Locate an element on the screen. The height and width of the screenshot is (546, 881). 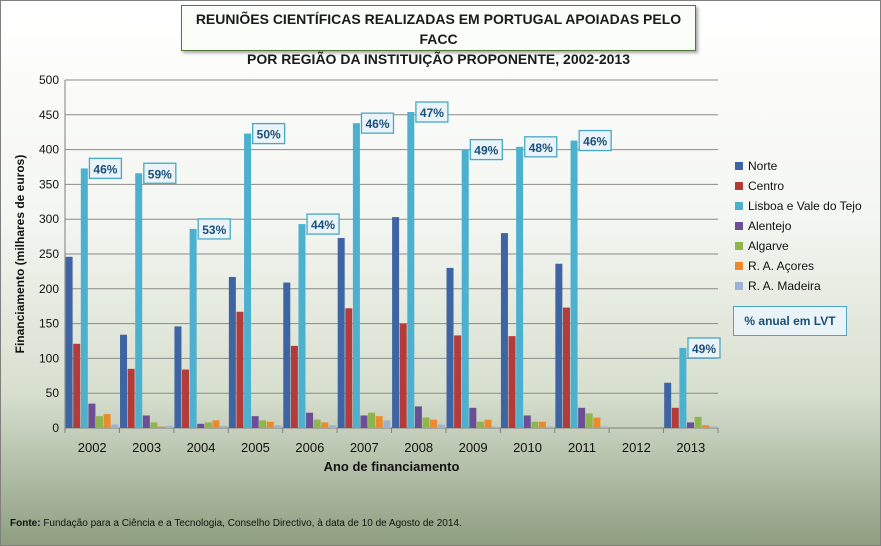
percentage-label: 48% is located at coordinates (541, 148).